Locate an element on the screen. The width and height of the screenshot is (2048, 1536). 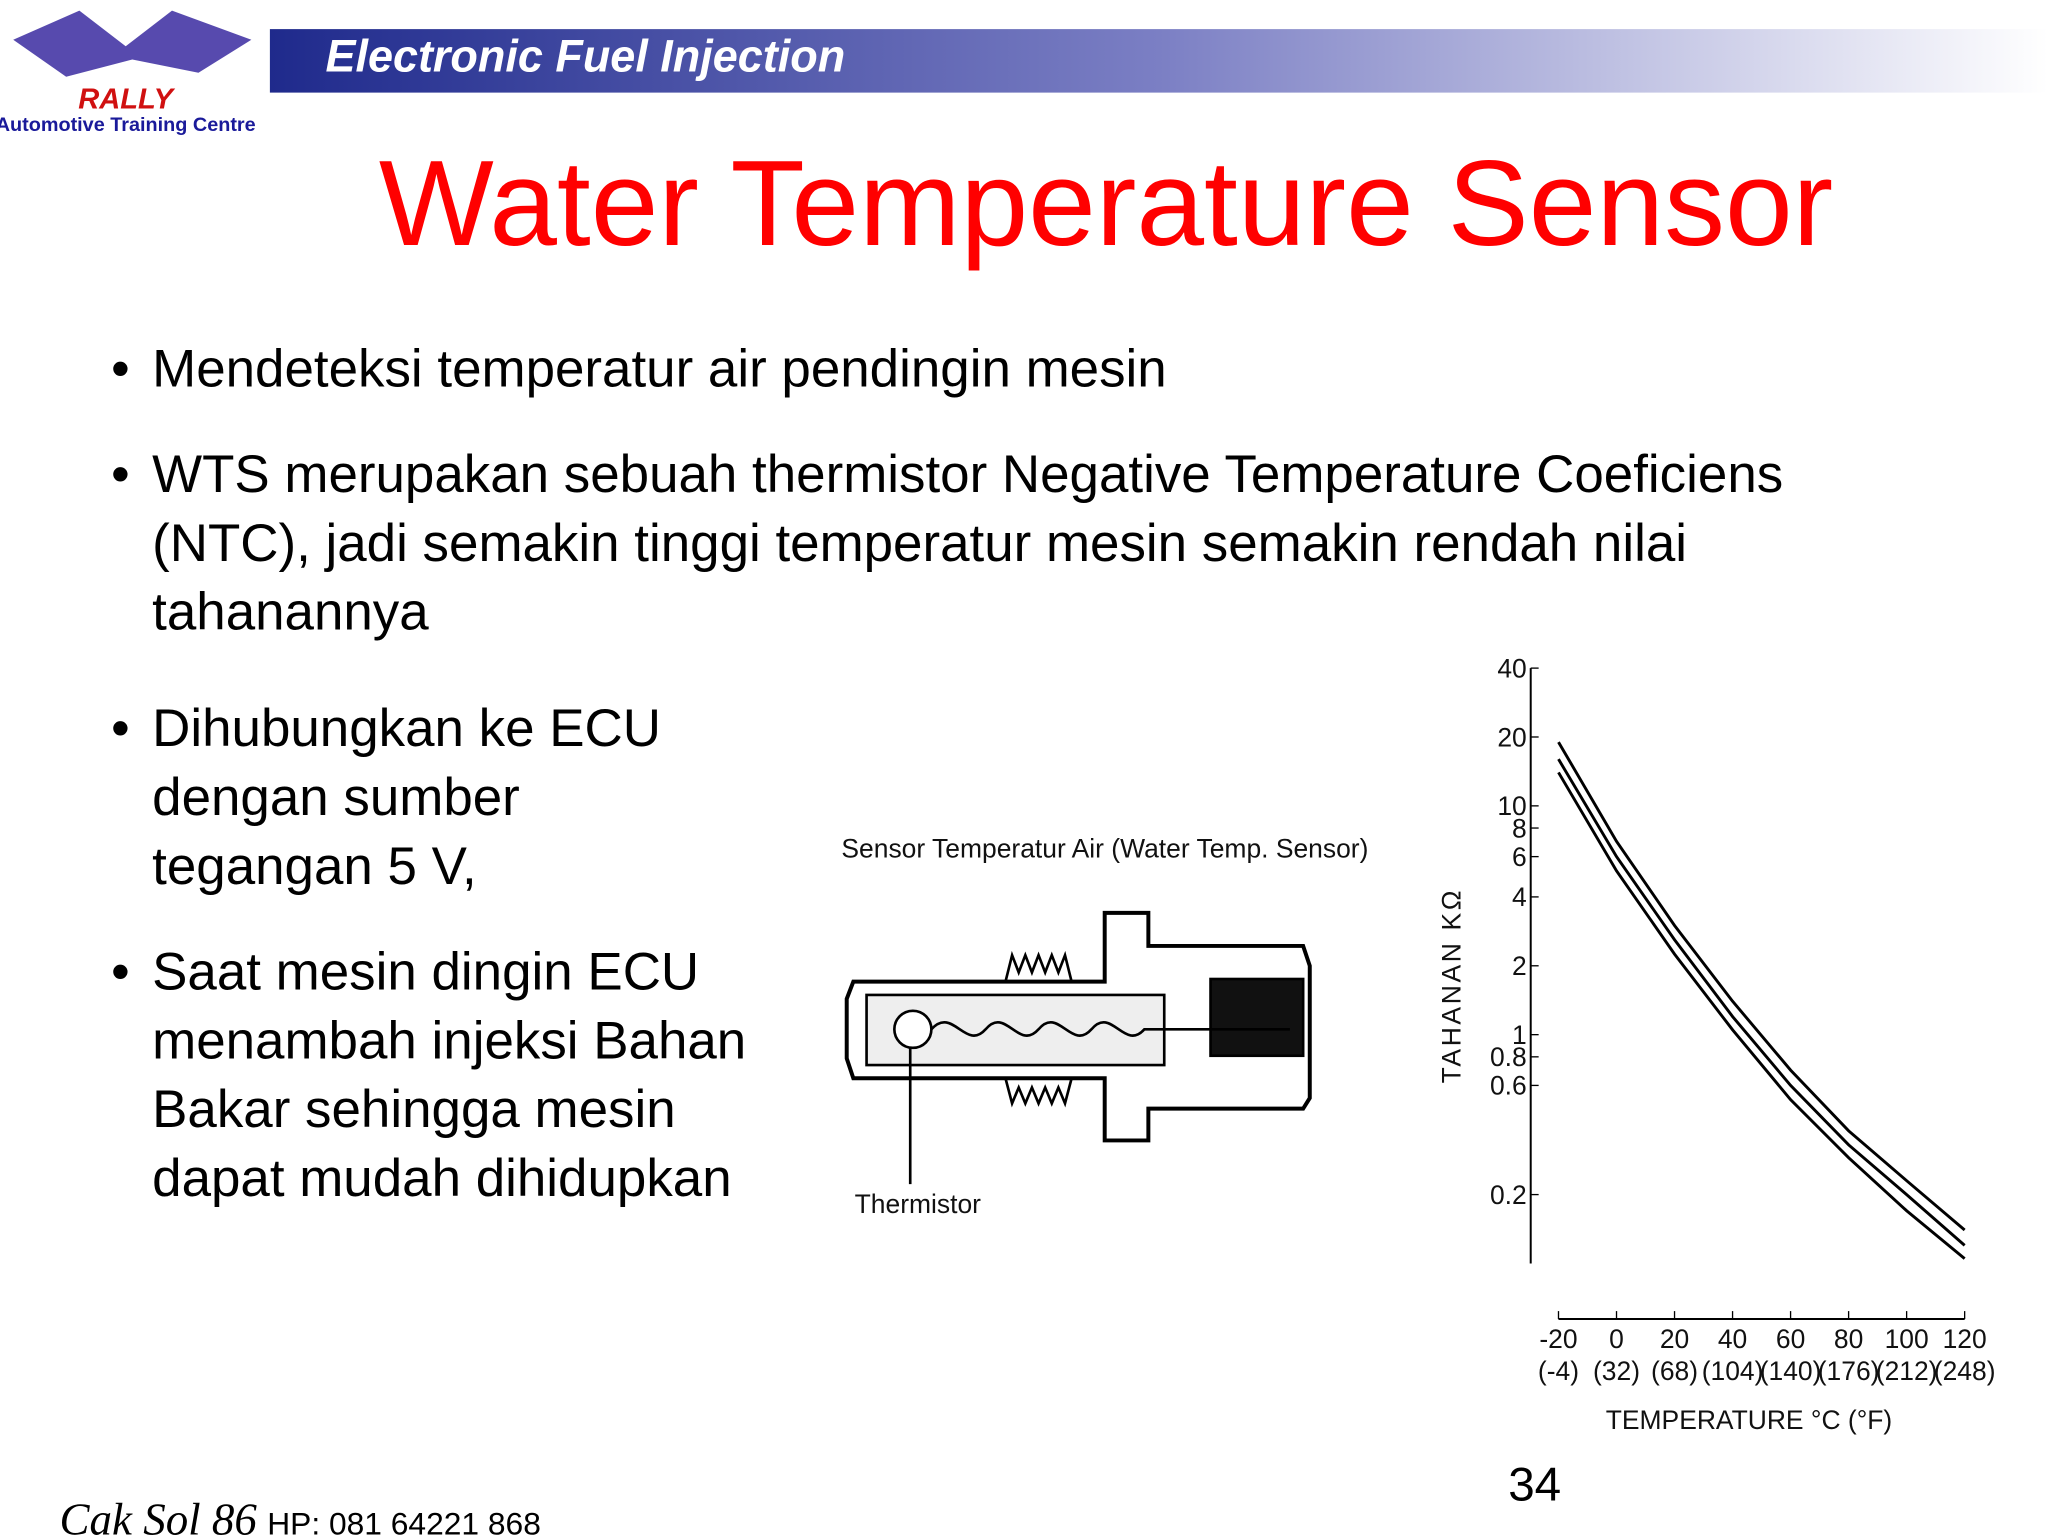
x-tick-label-f: (-4) is located at coordinates (1558, 1371).